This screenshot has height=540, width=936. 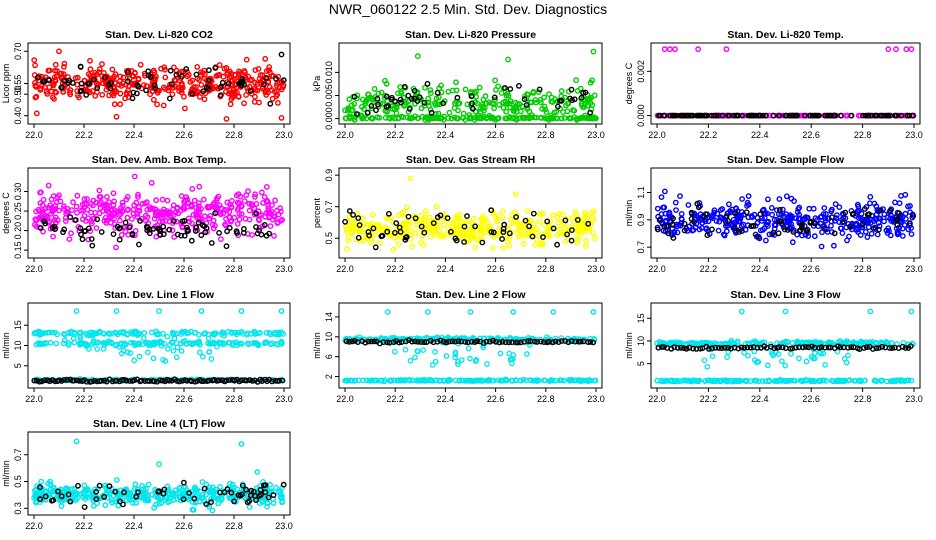 I want to click on y-tick-label: 1.1, so click(x=641, y=192).